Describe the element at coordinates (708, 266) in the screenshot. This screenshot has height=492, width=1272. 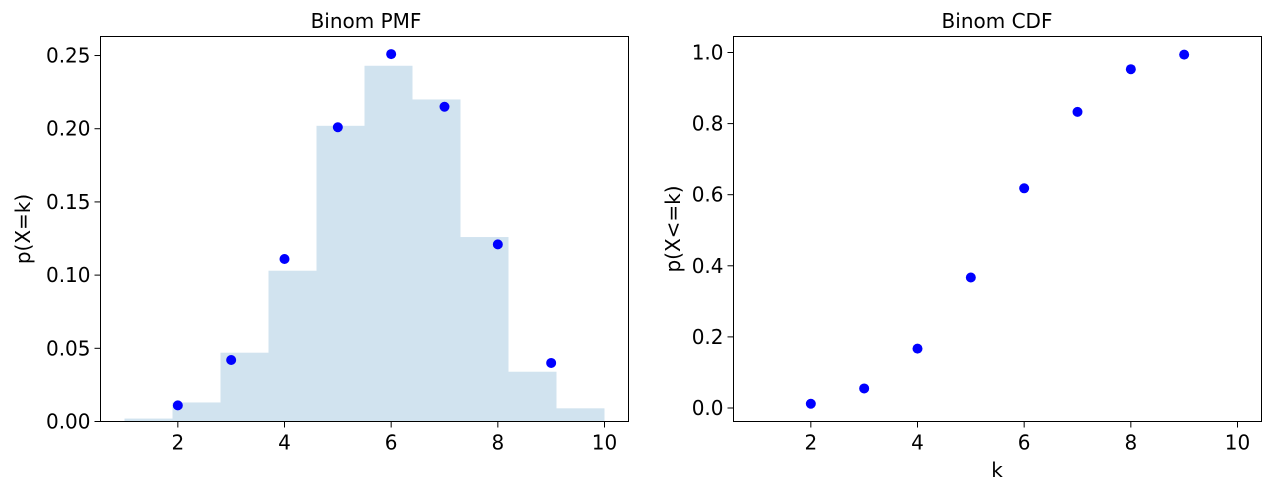
I see `y-tick-label: 0.4` at that location.